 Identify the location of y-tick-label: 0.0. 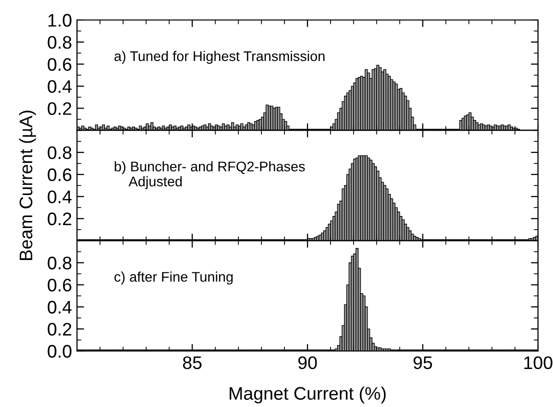
(60, 351).